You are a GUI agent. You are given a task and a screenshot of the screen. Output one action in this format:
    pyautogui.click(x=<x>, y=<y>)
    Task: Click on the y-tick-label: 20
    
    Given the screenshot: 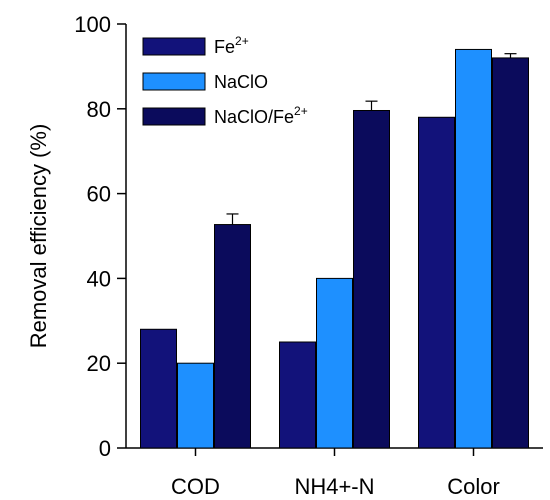 What is the action you would take?
    pyautogui.click(x=99, y=363)
    